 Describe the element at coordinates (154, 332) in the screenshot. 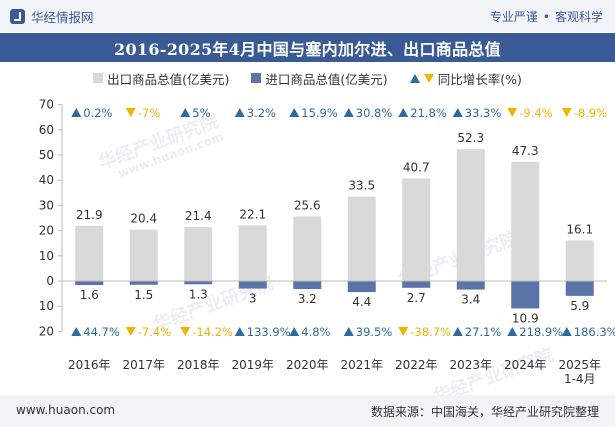

I see `import-yoy-label: -7.4%` at that location.